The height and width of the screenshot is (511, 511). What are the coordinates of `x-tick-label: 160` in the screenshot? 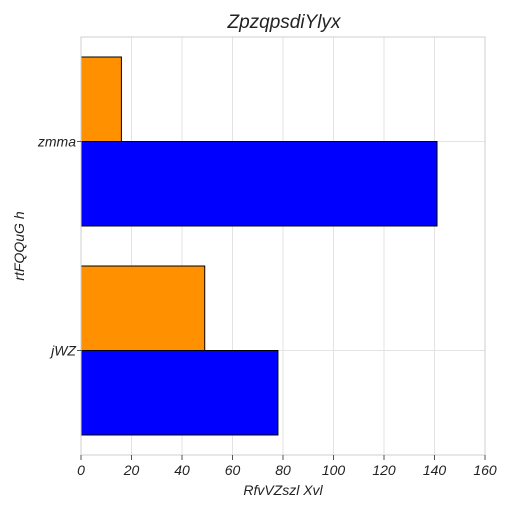 It's located at (485, 470).